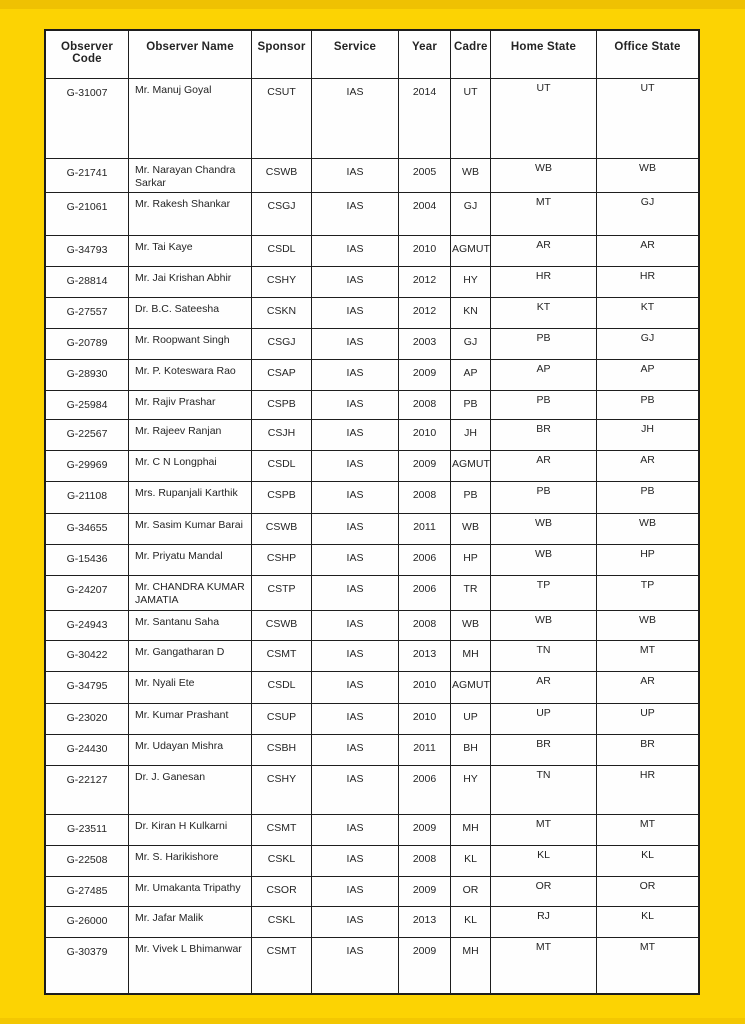  What do you see at coordinates (87, 498) in the screenshot?
I see `cell-code: G-21108` at bounding box center [87, 498].